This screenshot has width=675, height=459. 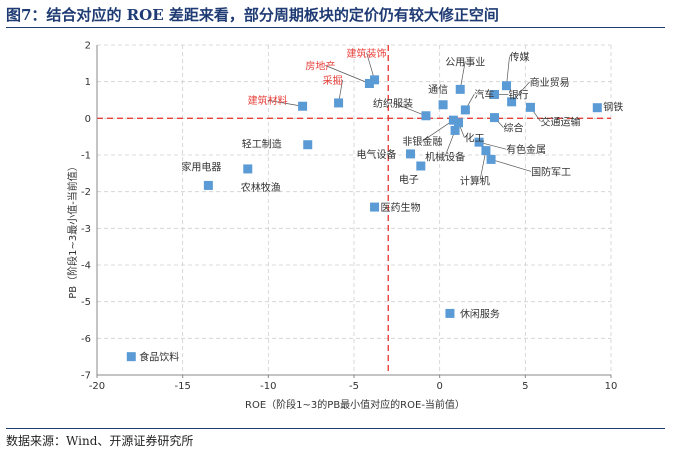 What do you see at coordinates (159, 357) in the screenshot?
I see `point-label: 食品饮料` at bounding box center [159, 357].